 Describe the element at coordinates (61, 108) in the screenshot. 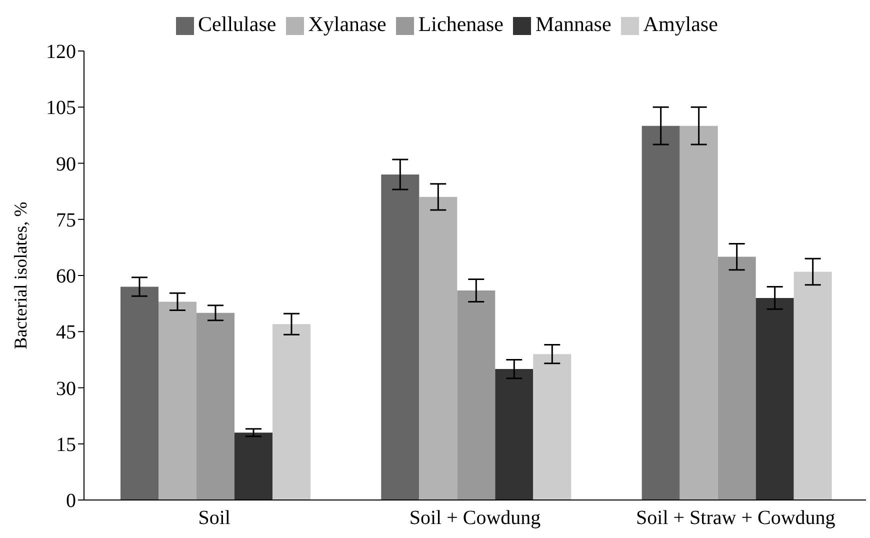

I see `y-tick-label: 105` at that location.